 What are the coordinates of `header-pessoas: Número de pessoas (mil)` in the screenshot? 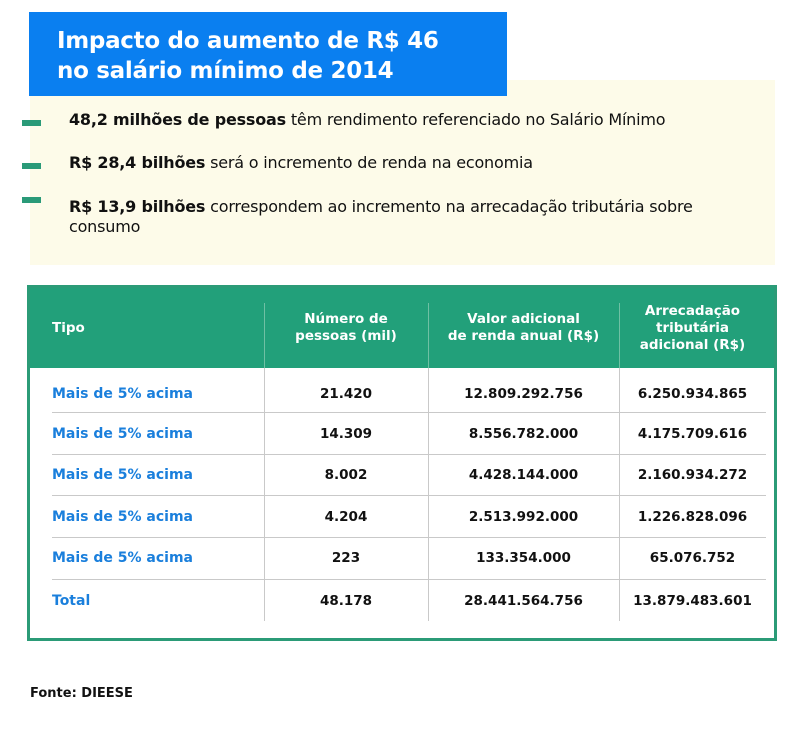 It's located at (346, 328).